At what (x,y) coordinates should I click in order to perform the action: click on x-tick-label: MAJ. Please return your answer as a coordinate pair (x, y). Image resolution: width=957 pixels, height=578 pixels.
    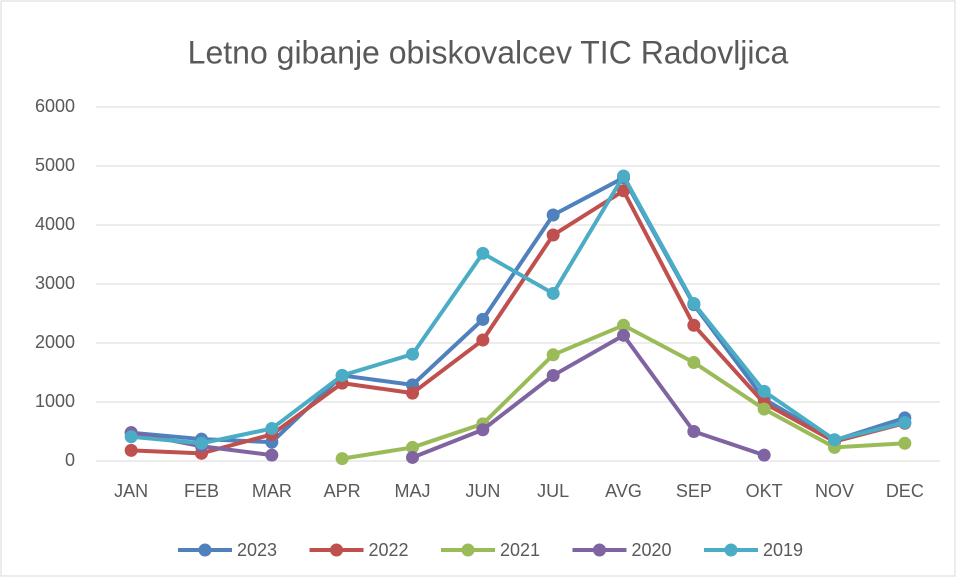
    Looking at the image, I should click on (413, 491).